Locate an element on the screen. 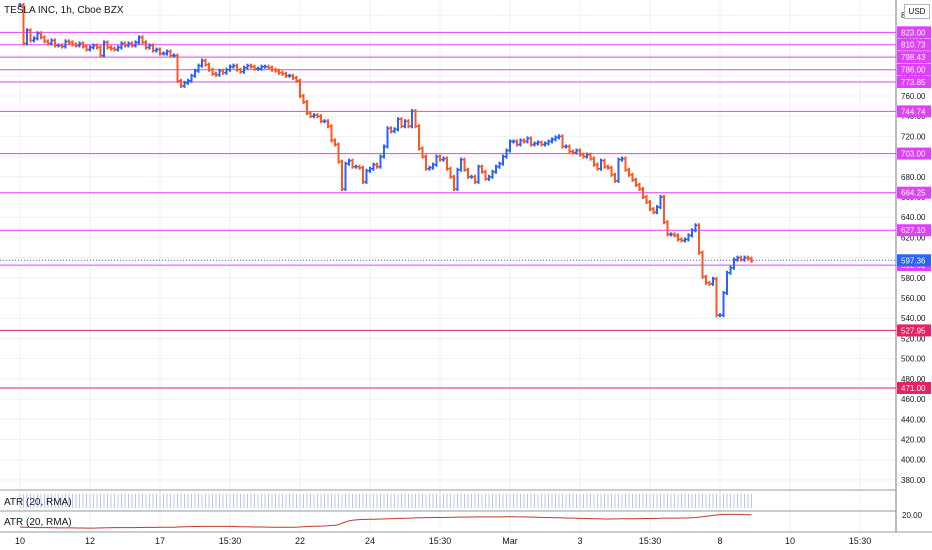 This screenshot has height=550, width=932. y-tick-label: 560.00 is located at coordinates (913, 298).